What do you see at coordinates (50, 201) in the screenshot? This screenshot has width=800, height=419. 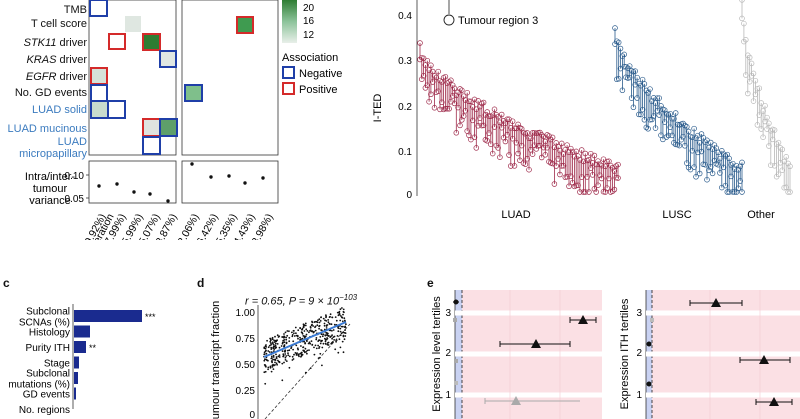 I see `variance-label-3: variance` at bounding box center [50, 201].